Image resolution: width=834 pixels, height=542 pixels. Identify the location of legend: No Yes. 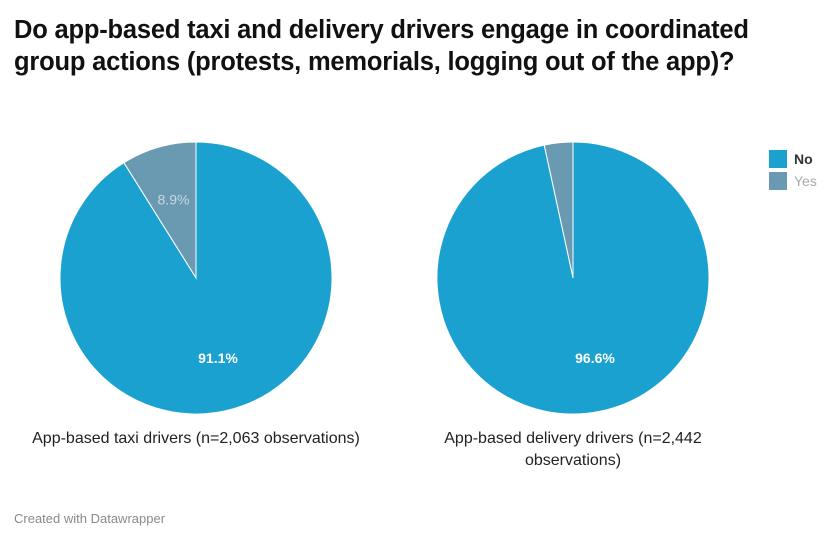
(799, 170).